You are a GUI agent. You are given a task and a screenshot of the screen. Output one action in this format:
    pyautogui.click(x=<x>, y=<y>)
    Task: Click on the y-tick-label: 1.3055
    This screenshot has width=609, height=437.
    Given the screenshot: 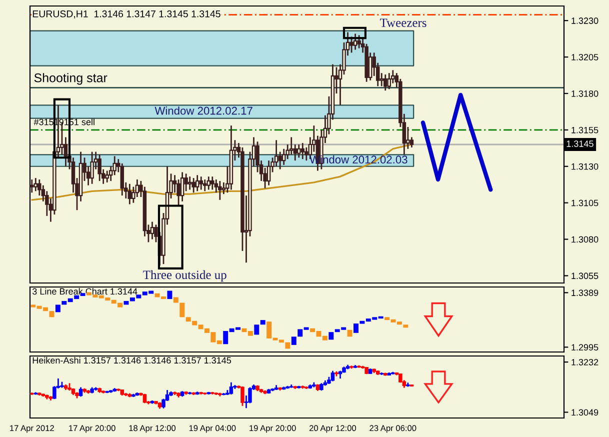 What is the action you would take?
    pyautogui.click(x=585, y=276)
    